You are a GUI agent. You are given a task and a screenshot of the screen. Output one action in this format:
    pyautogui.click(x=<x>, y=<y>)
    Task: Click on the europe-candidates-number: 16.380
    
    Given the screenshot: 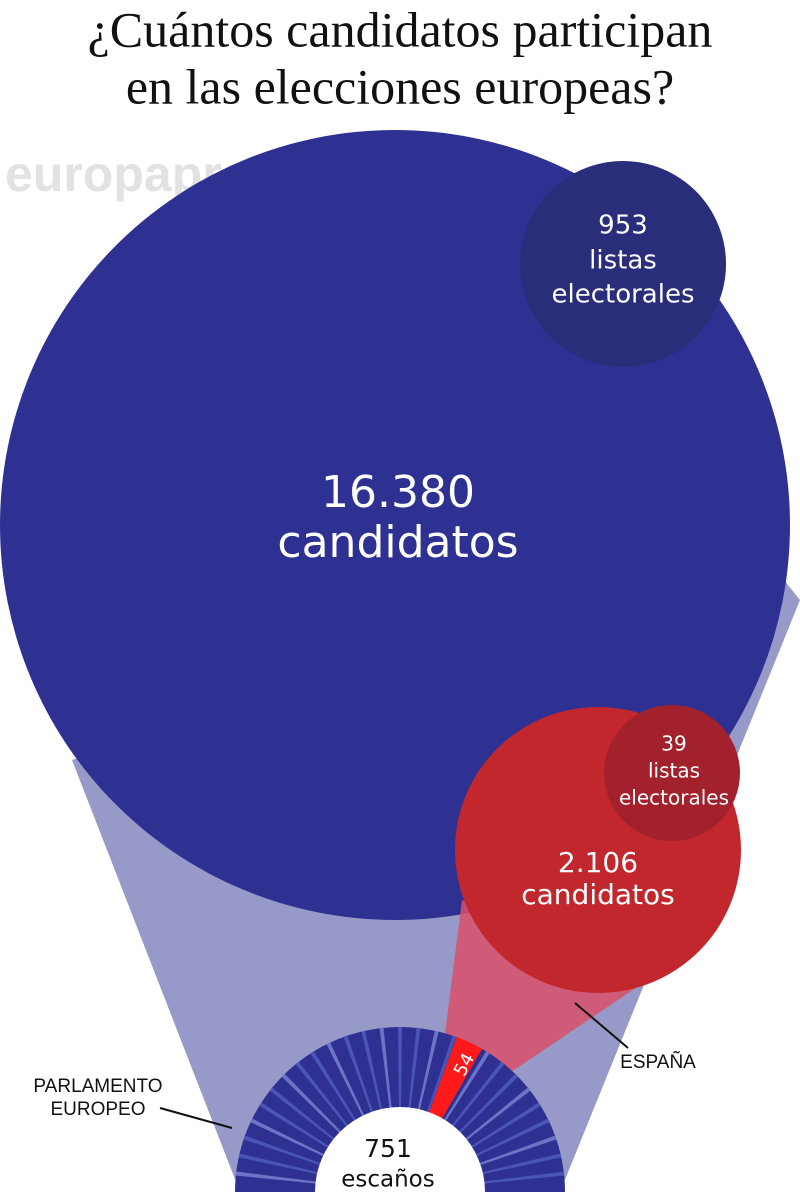 What is the action you would take?
    pyautogui.click(x=398, y=492)
    